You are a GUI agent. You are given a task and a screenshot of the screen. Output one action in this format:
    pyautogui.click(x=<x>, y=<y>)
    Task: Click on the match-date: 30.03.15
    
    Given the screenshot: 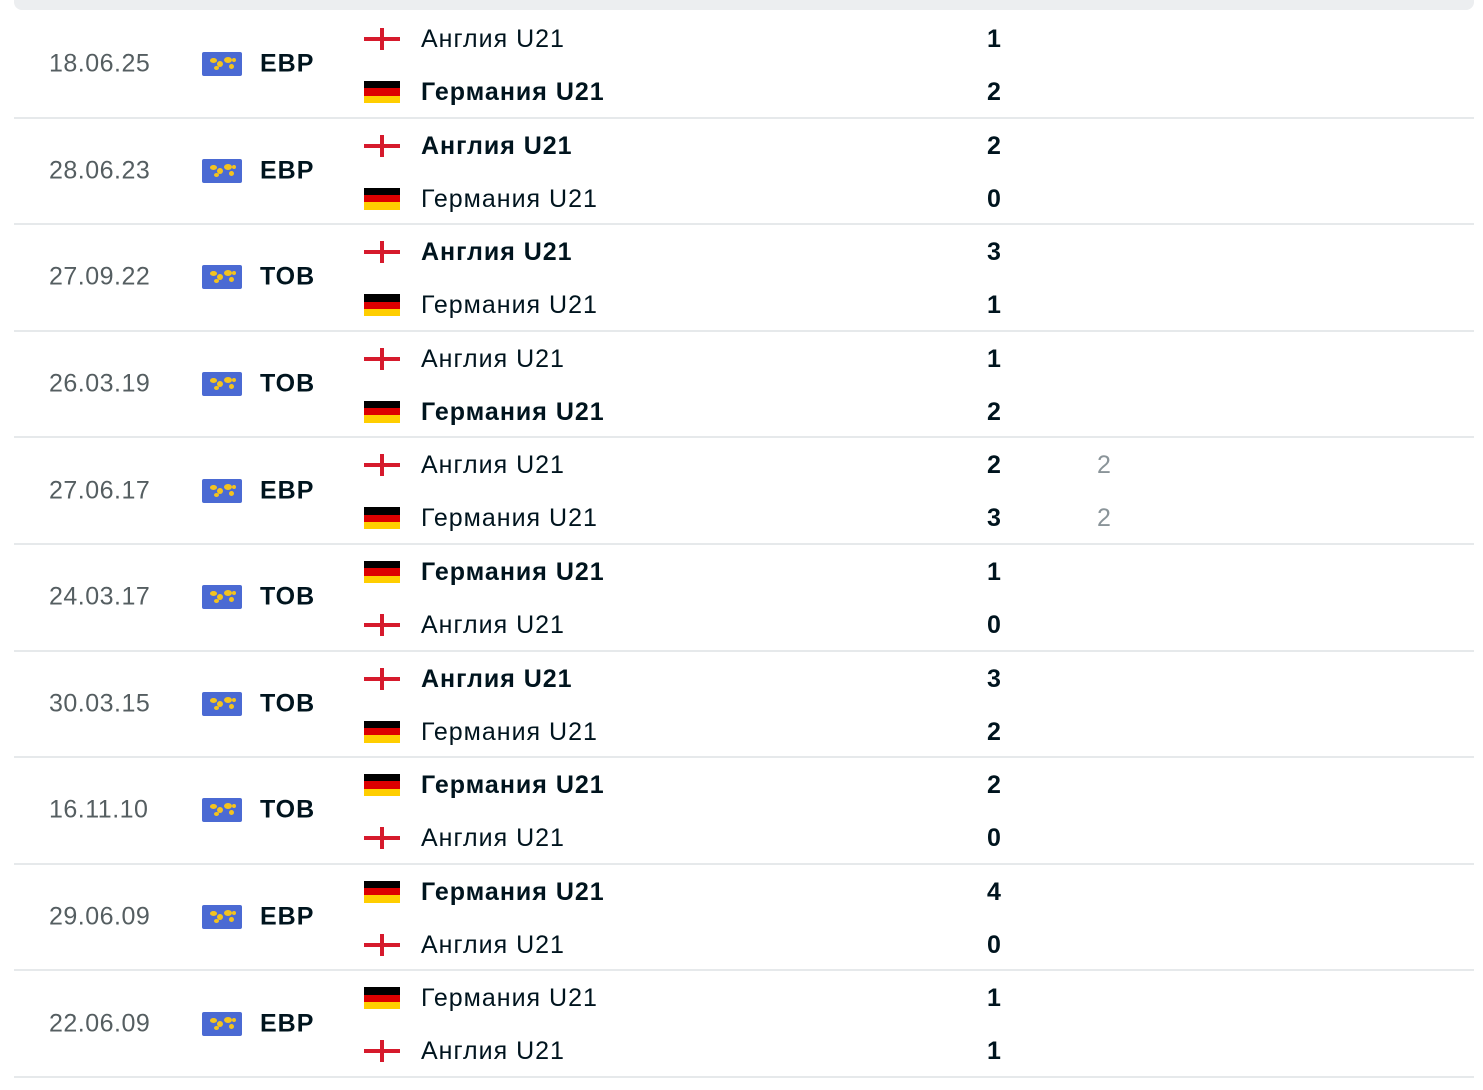 What is the action you would take?
    pyautogui.click(x=100, y=703)
    